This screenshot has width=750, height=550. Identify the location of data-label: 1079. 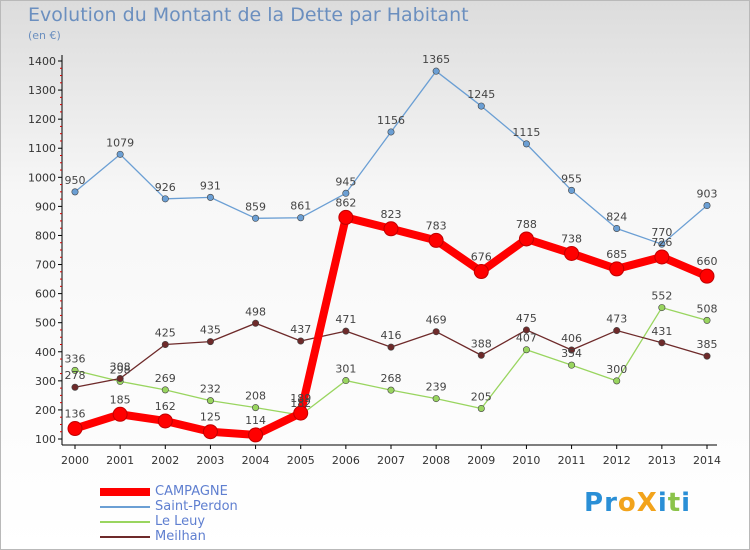
(120, 142).